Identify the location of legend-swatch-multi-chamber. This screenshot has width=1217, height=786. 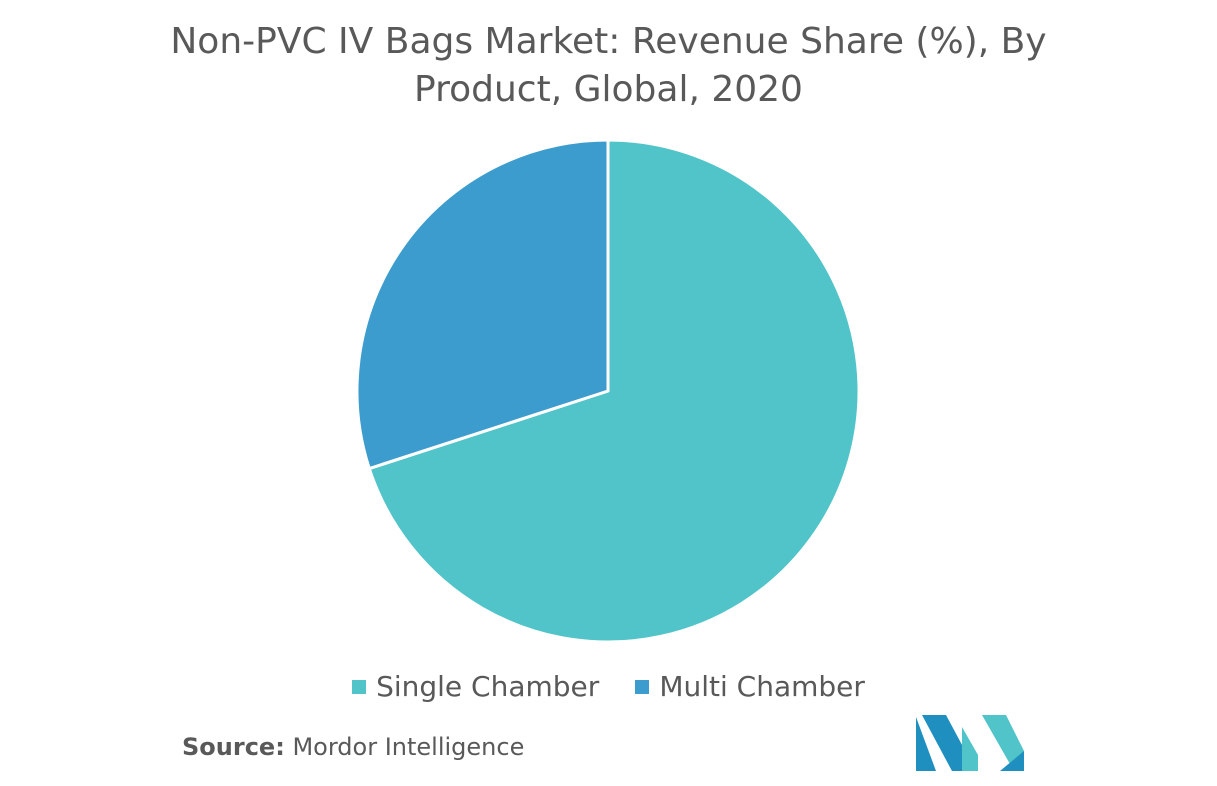
(642, 686).